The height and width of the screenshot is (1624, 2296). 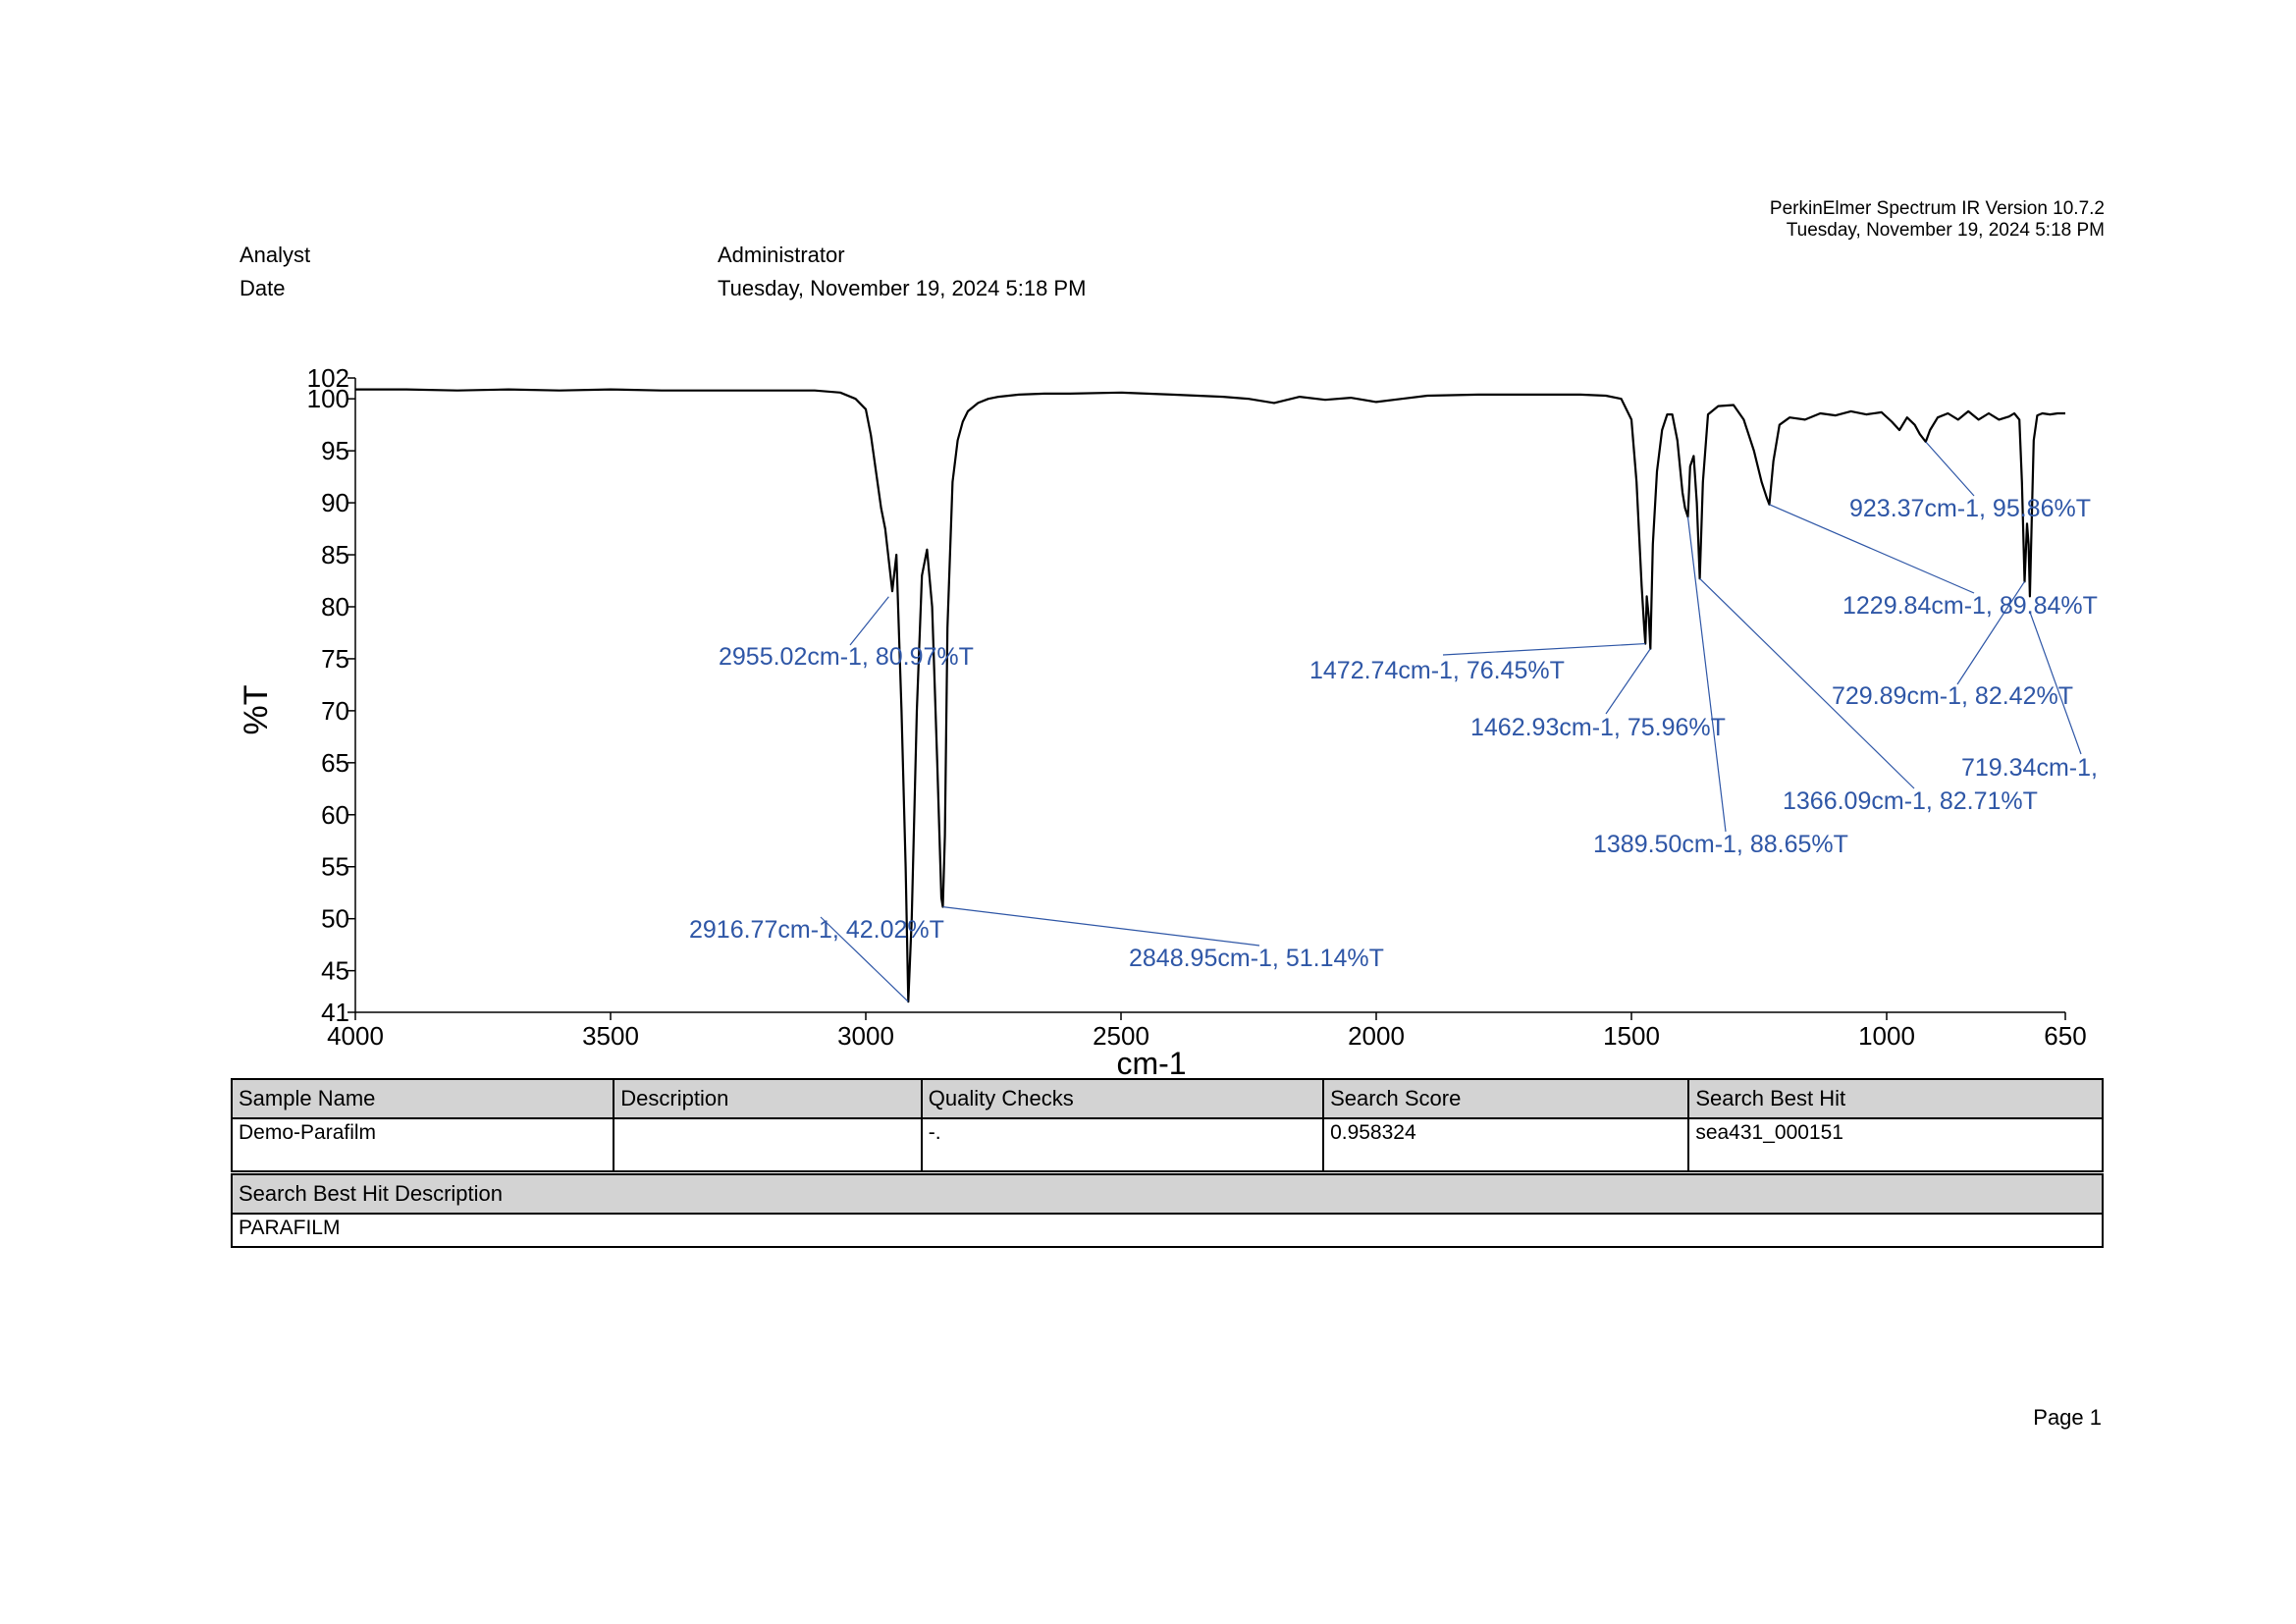 What do you see at coordinates (610, 1036) in the screenshot?
I see `x-tick-label: 3500` at bounding box center [610, 1036].